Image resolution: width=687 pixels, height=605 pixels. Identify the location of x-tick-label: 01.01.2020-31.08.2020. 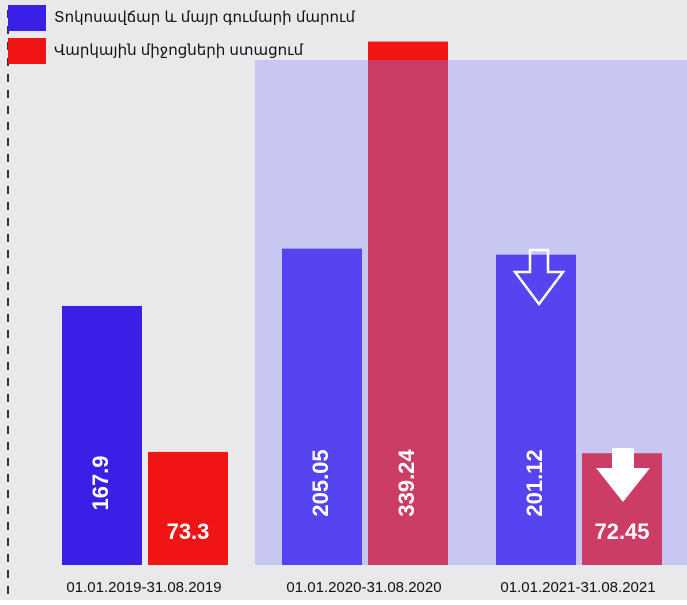
(363, 587).